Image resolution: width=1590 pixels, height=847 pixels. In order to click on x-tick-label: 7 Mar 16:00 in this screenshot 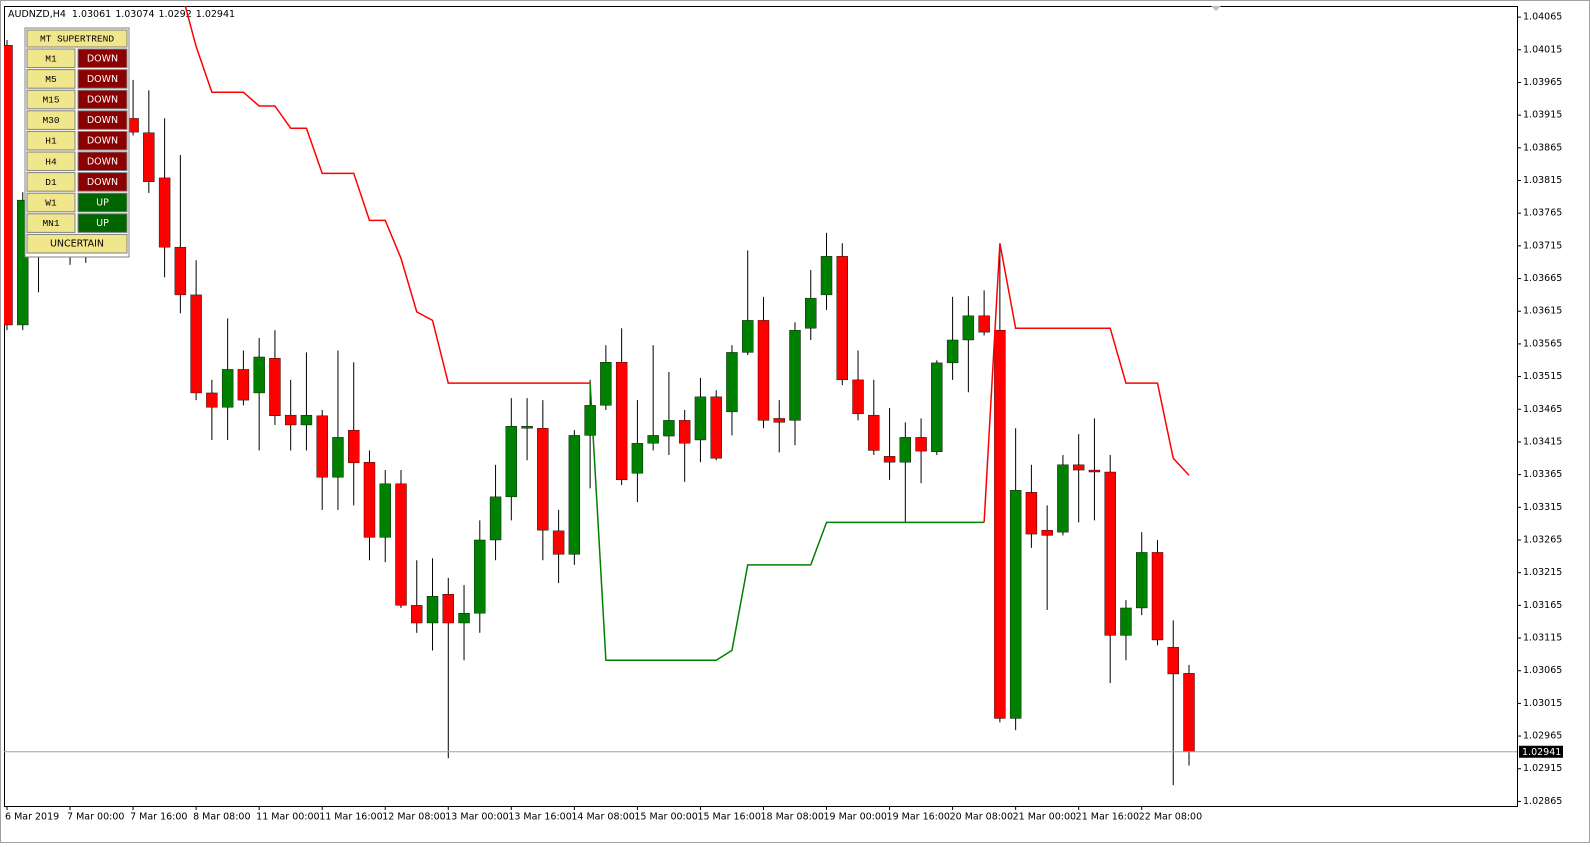, I will do `click(158, 817)`.